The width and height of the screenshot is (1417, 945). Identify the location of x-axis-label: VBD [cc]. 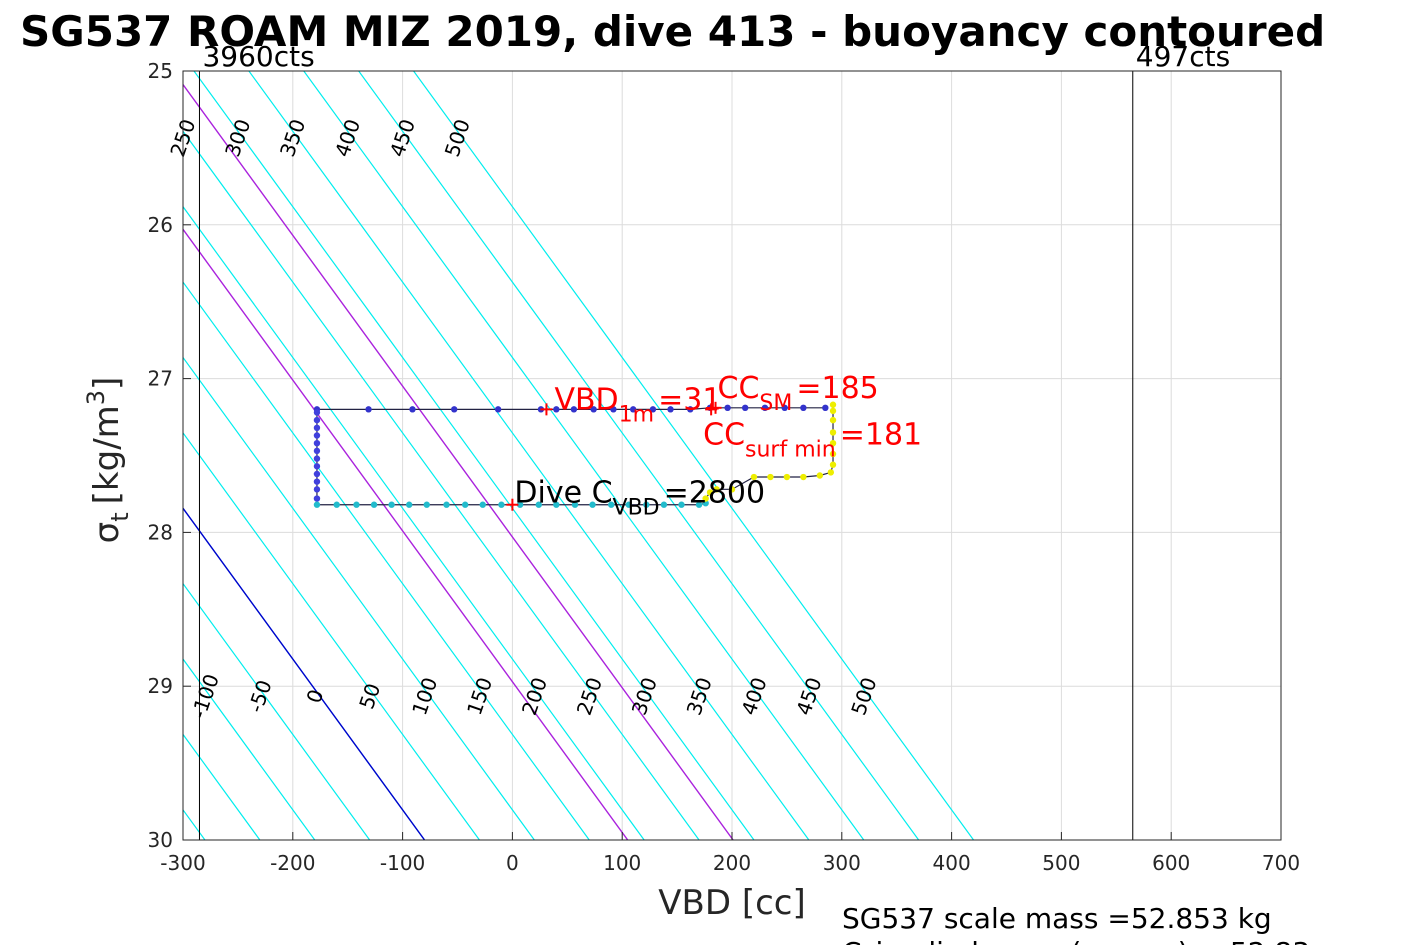
(732, 903).